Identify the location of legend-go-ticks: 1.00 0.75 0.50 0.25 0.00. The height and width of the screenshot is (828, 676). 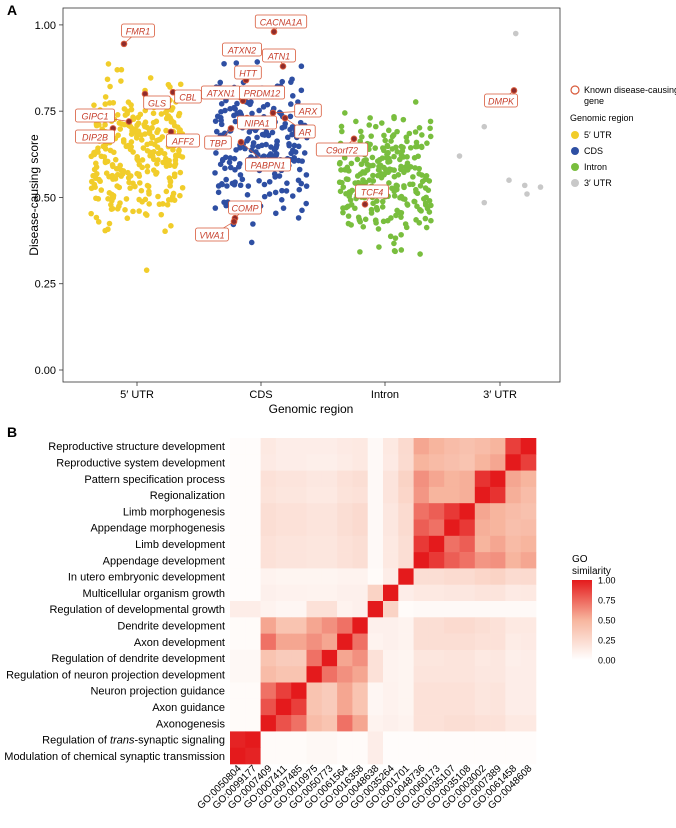
(604, 621).